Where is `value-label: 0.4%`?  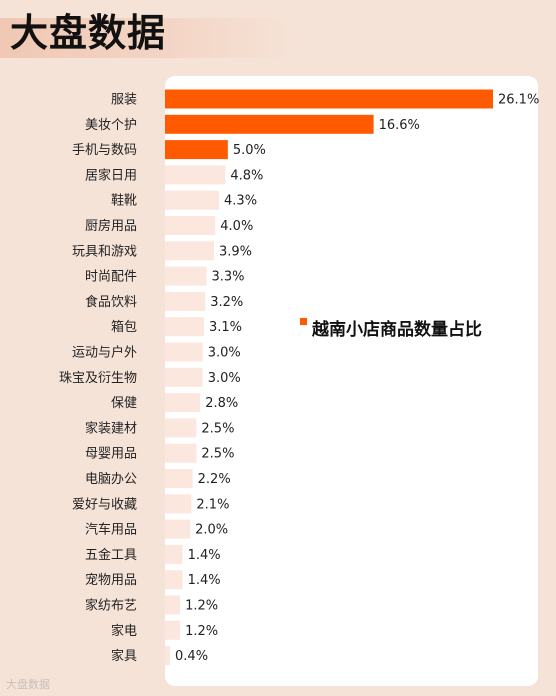
value-label: 0.4% is located at coordinates (191, 656).